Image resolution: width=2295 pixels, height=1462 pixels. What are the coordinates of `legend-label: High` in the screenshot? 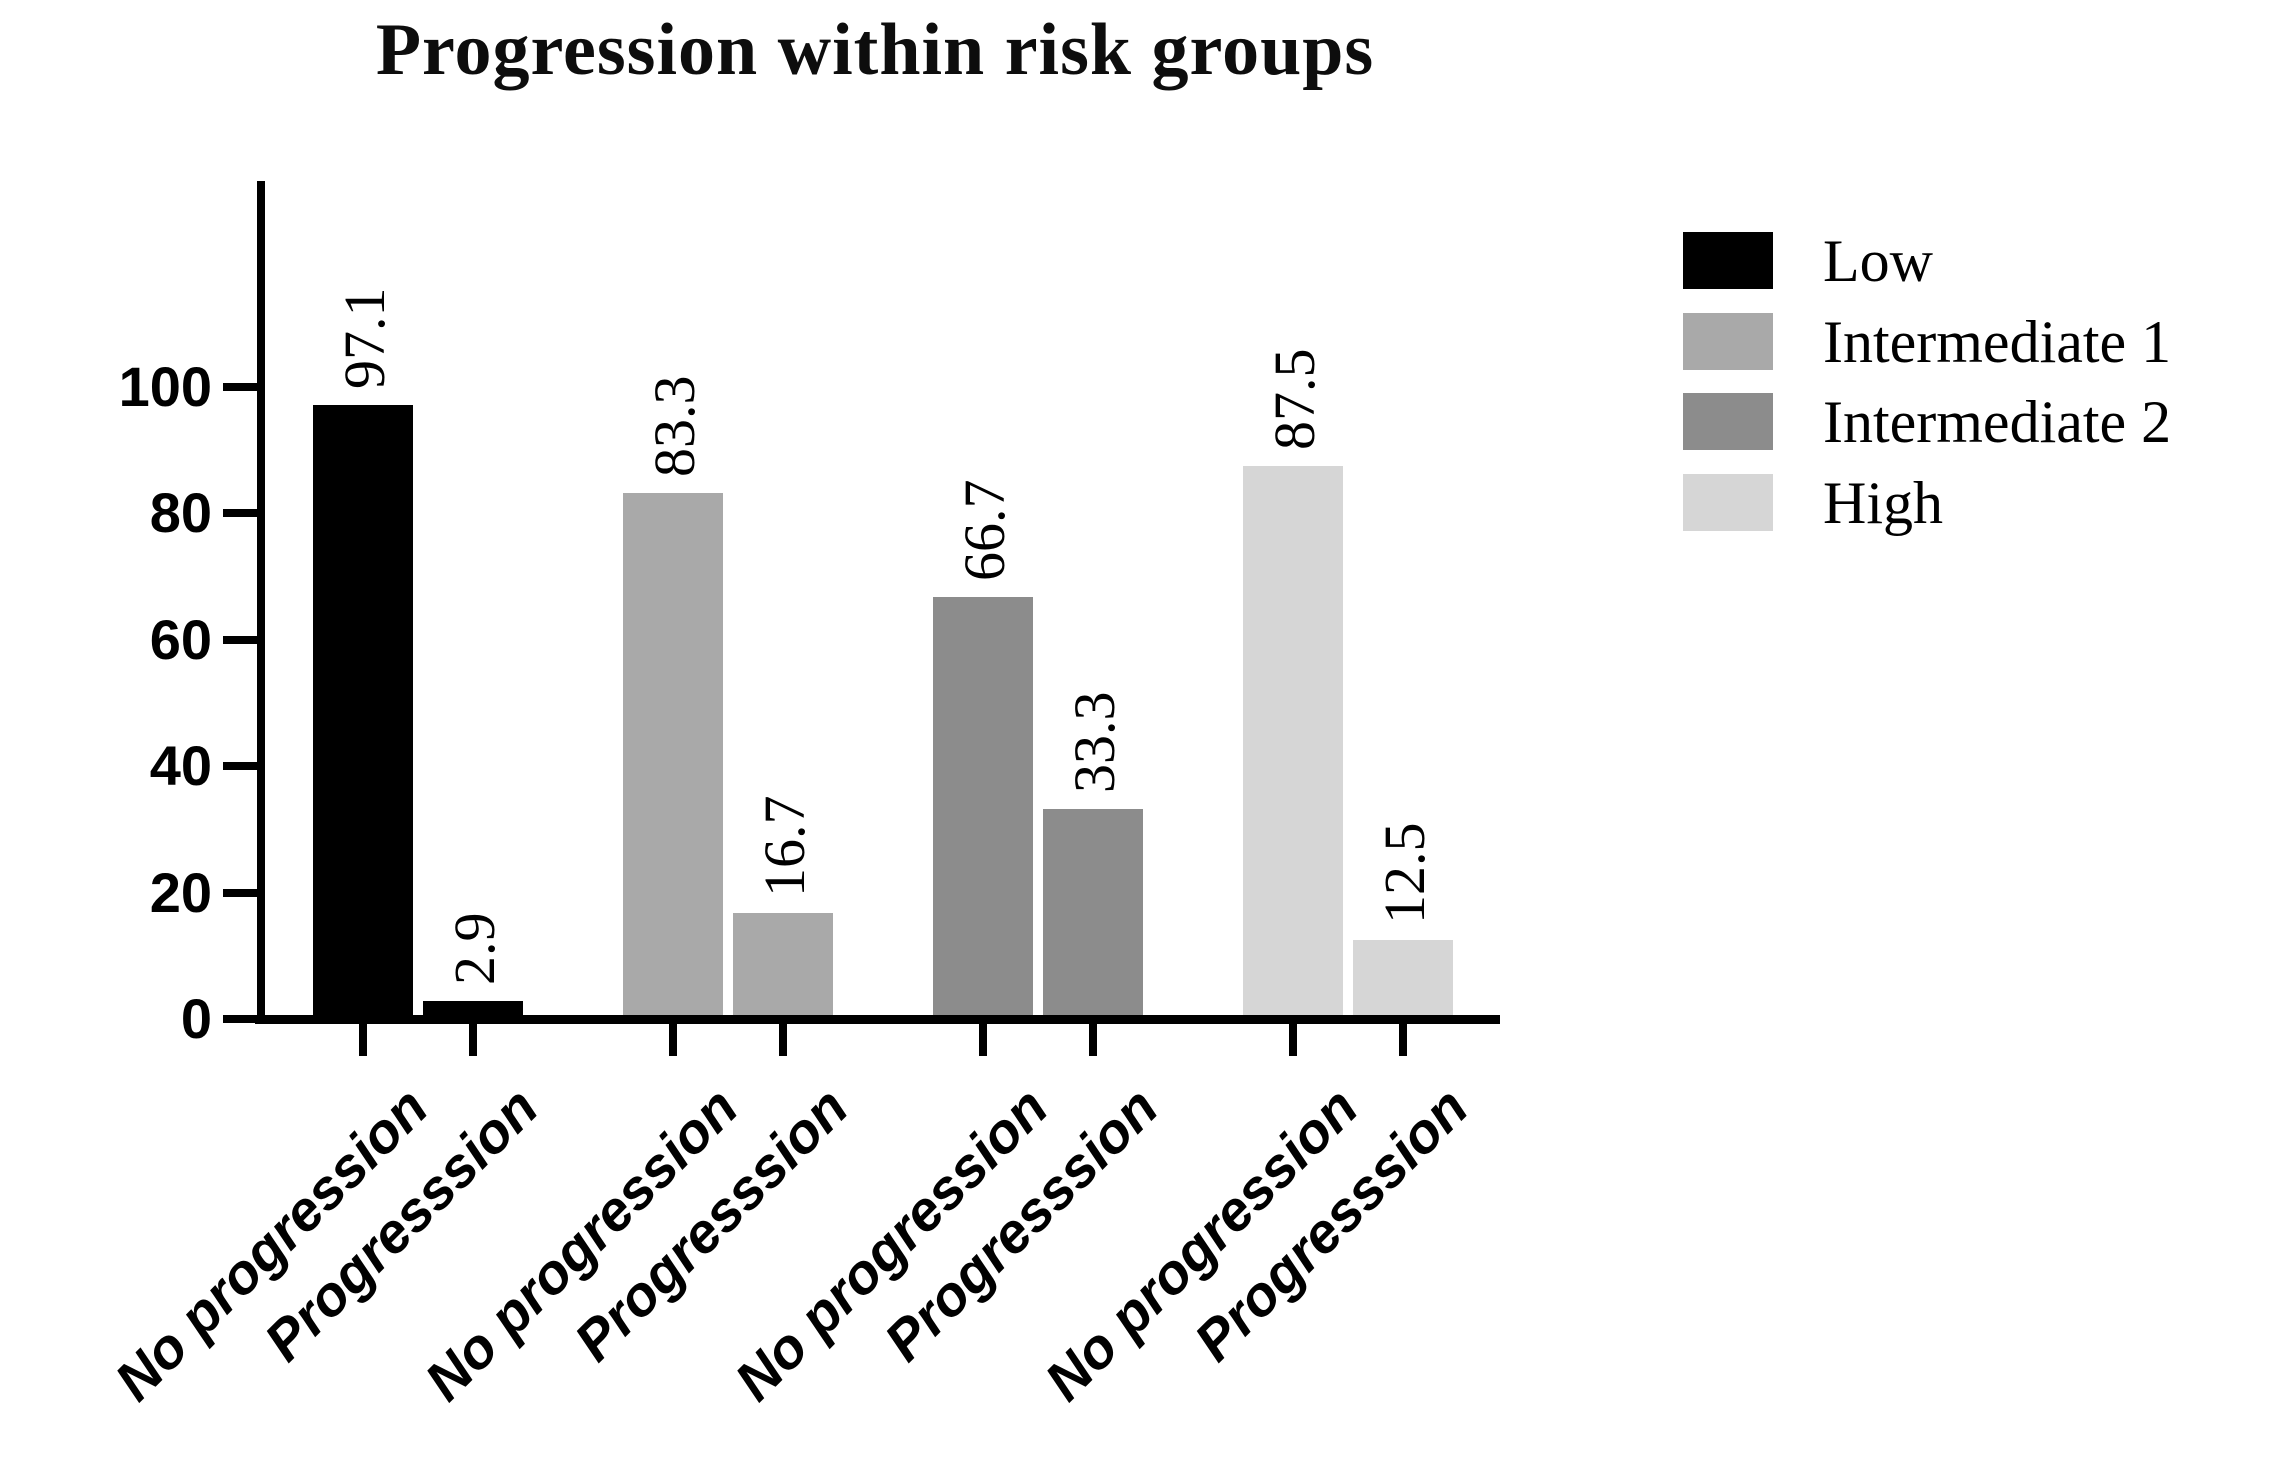 It's located at (1883, 502).